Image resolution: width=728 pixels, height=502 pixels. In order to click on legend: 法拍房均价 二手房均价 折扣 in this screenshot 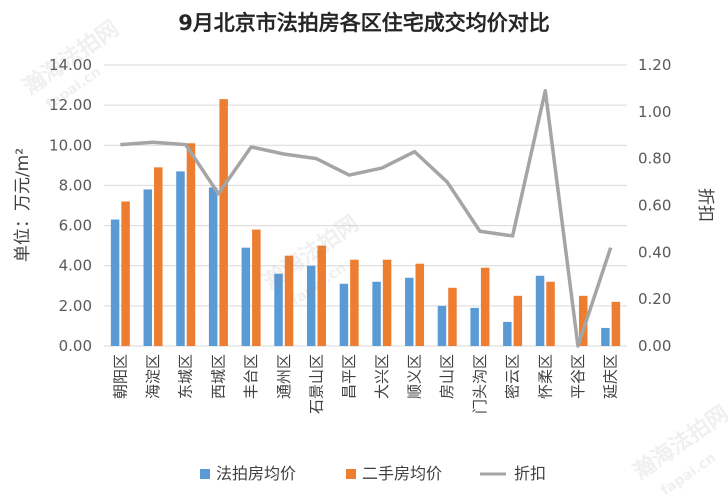, I will do `click(373, 473)`.